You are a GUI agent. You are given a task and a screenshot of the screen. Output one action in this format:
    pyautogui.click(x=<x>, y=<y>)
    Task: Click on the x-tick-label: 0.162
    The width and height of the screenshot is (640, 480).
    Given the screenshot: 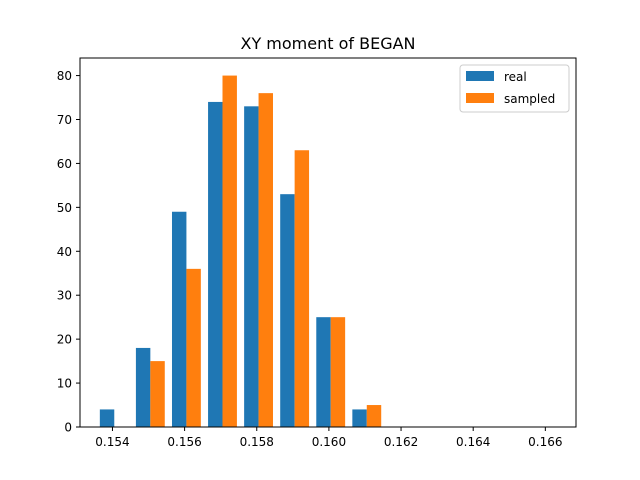 What is the action you would take?
    pyautogui.click(x=401, y=442)
    